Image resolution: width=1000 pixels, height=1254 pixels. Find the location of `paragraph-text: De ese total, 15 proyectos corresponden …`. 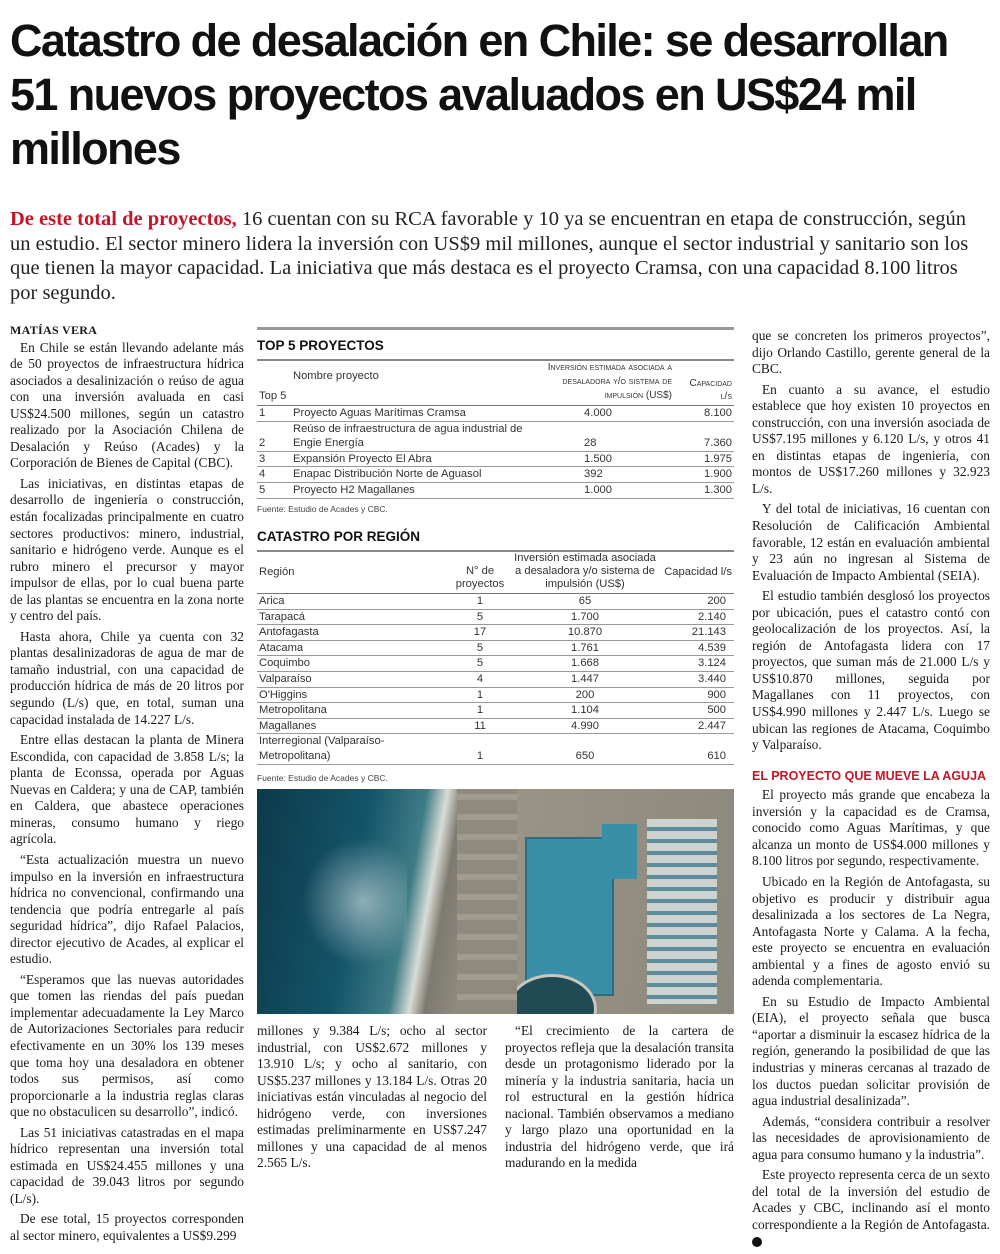

paragraph-text: De ese total, 15 proyectos corresponden … is located at coordinates (127, 1227).